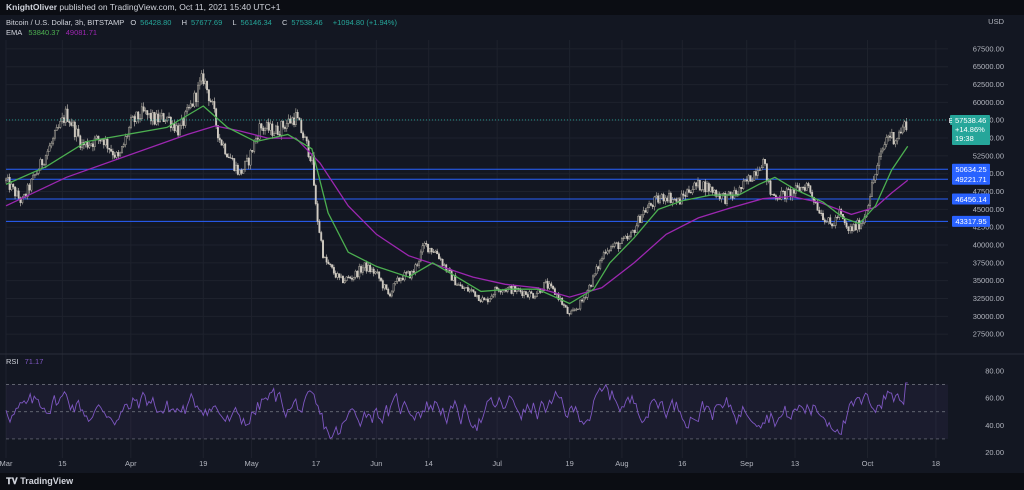  What do you see at coordinates (81, 32) in the screenshot?
I see `ema-slow-value: 49081.71` at bounding box center [81, 32].